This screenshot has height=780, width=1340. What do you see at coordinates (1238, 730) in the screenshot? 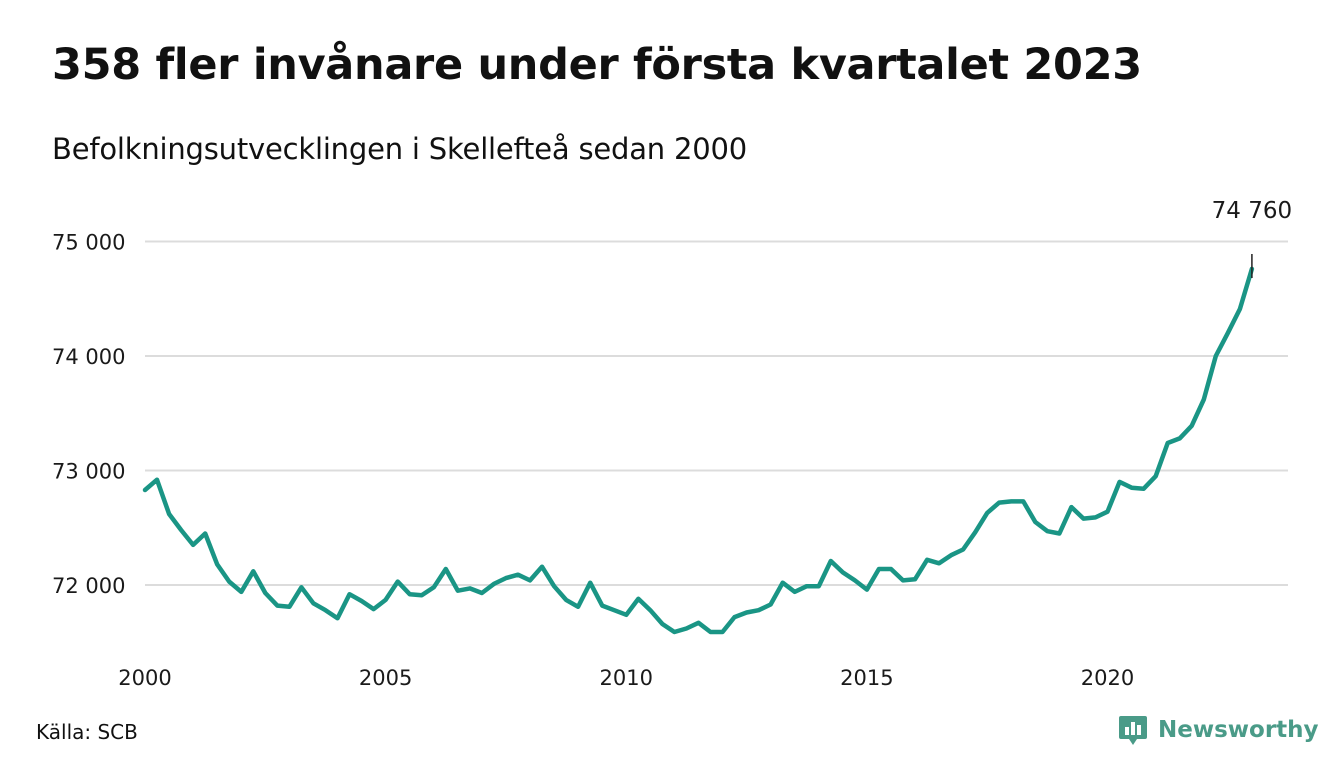
I see `brand-name: Newsworthy` at bounding box center [1238, 730].